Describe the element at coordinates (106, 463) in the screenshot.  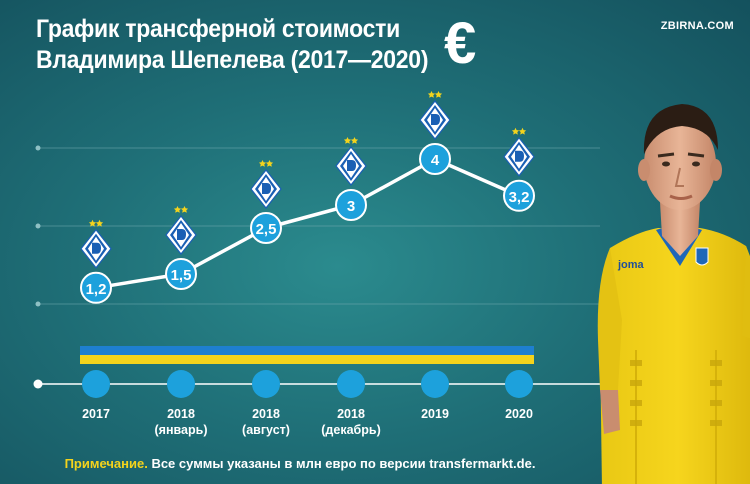
I see `footnote-label: Примечание.` at that location.